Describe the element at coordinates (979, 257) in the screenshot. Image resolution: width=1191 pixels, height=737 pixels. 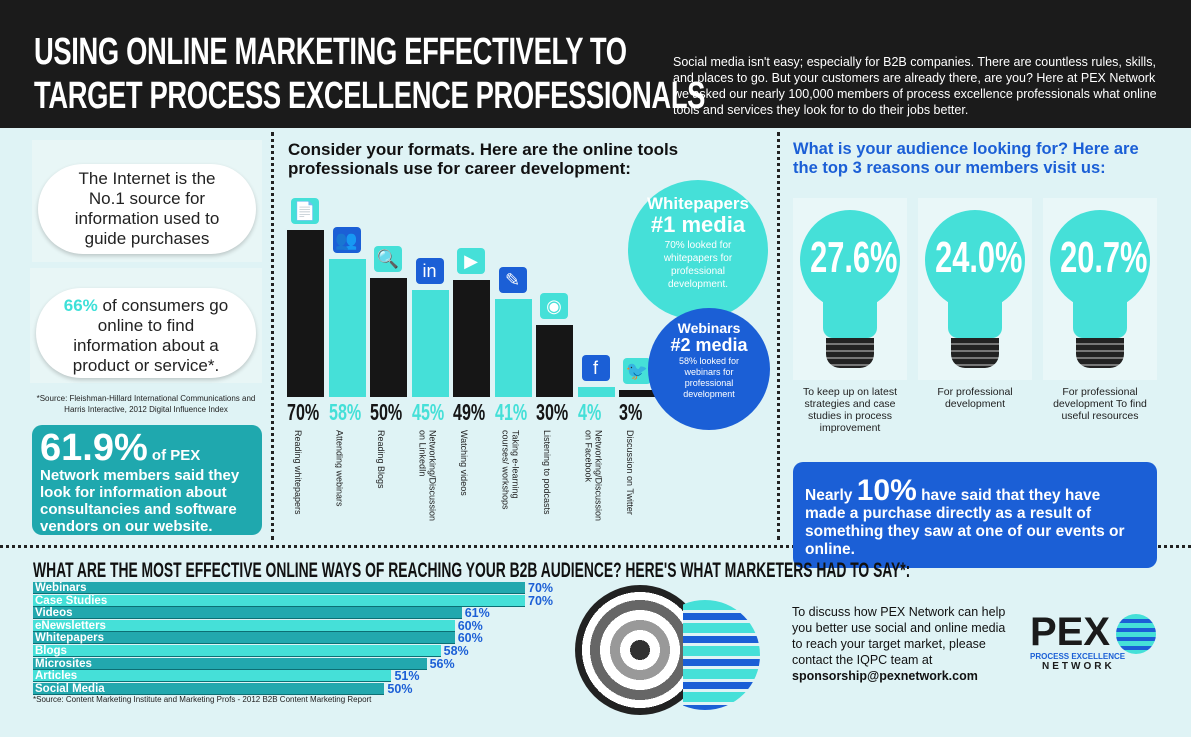
I see `bulb-percentage: 24.0%` at that location.